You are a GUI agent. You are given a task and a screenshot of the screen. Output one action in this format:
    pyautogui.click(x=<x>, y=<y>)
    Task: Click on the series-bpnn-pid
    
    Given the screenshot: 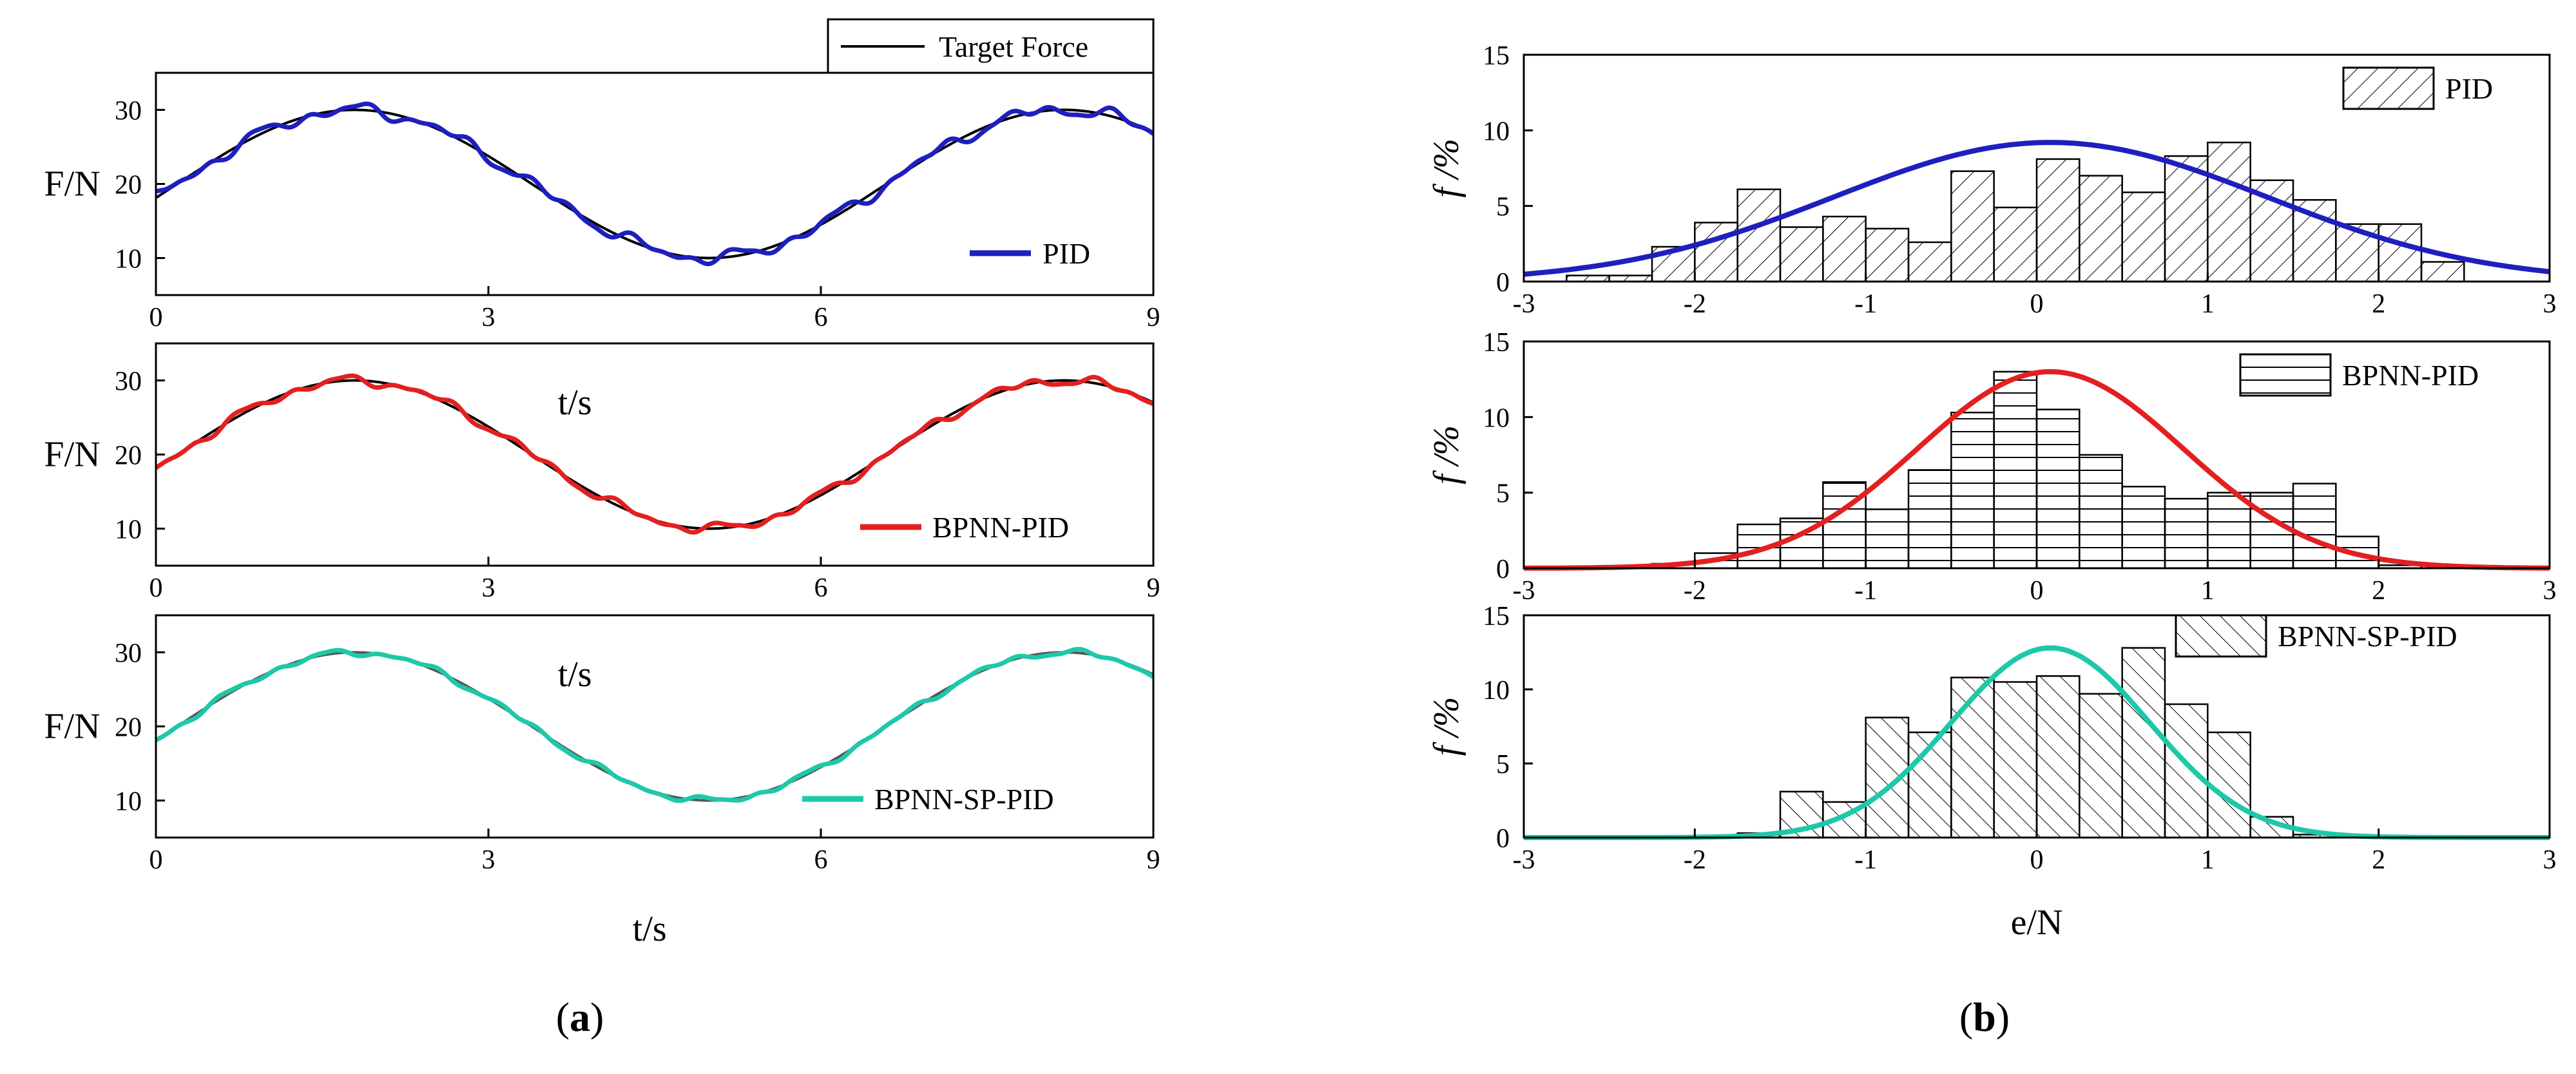 What is the action you would take?
    pyautogui.click(x=655, y=454)
    